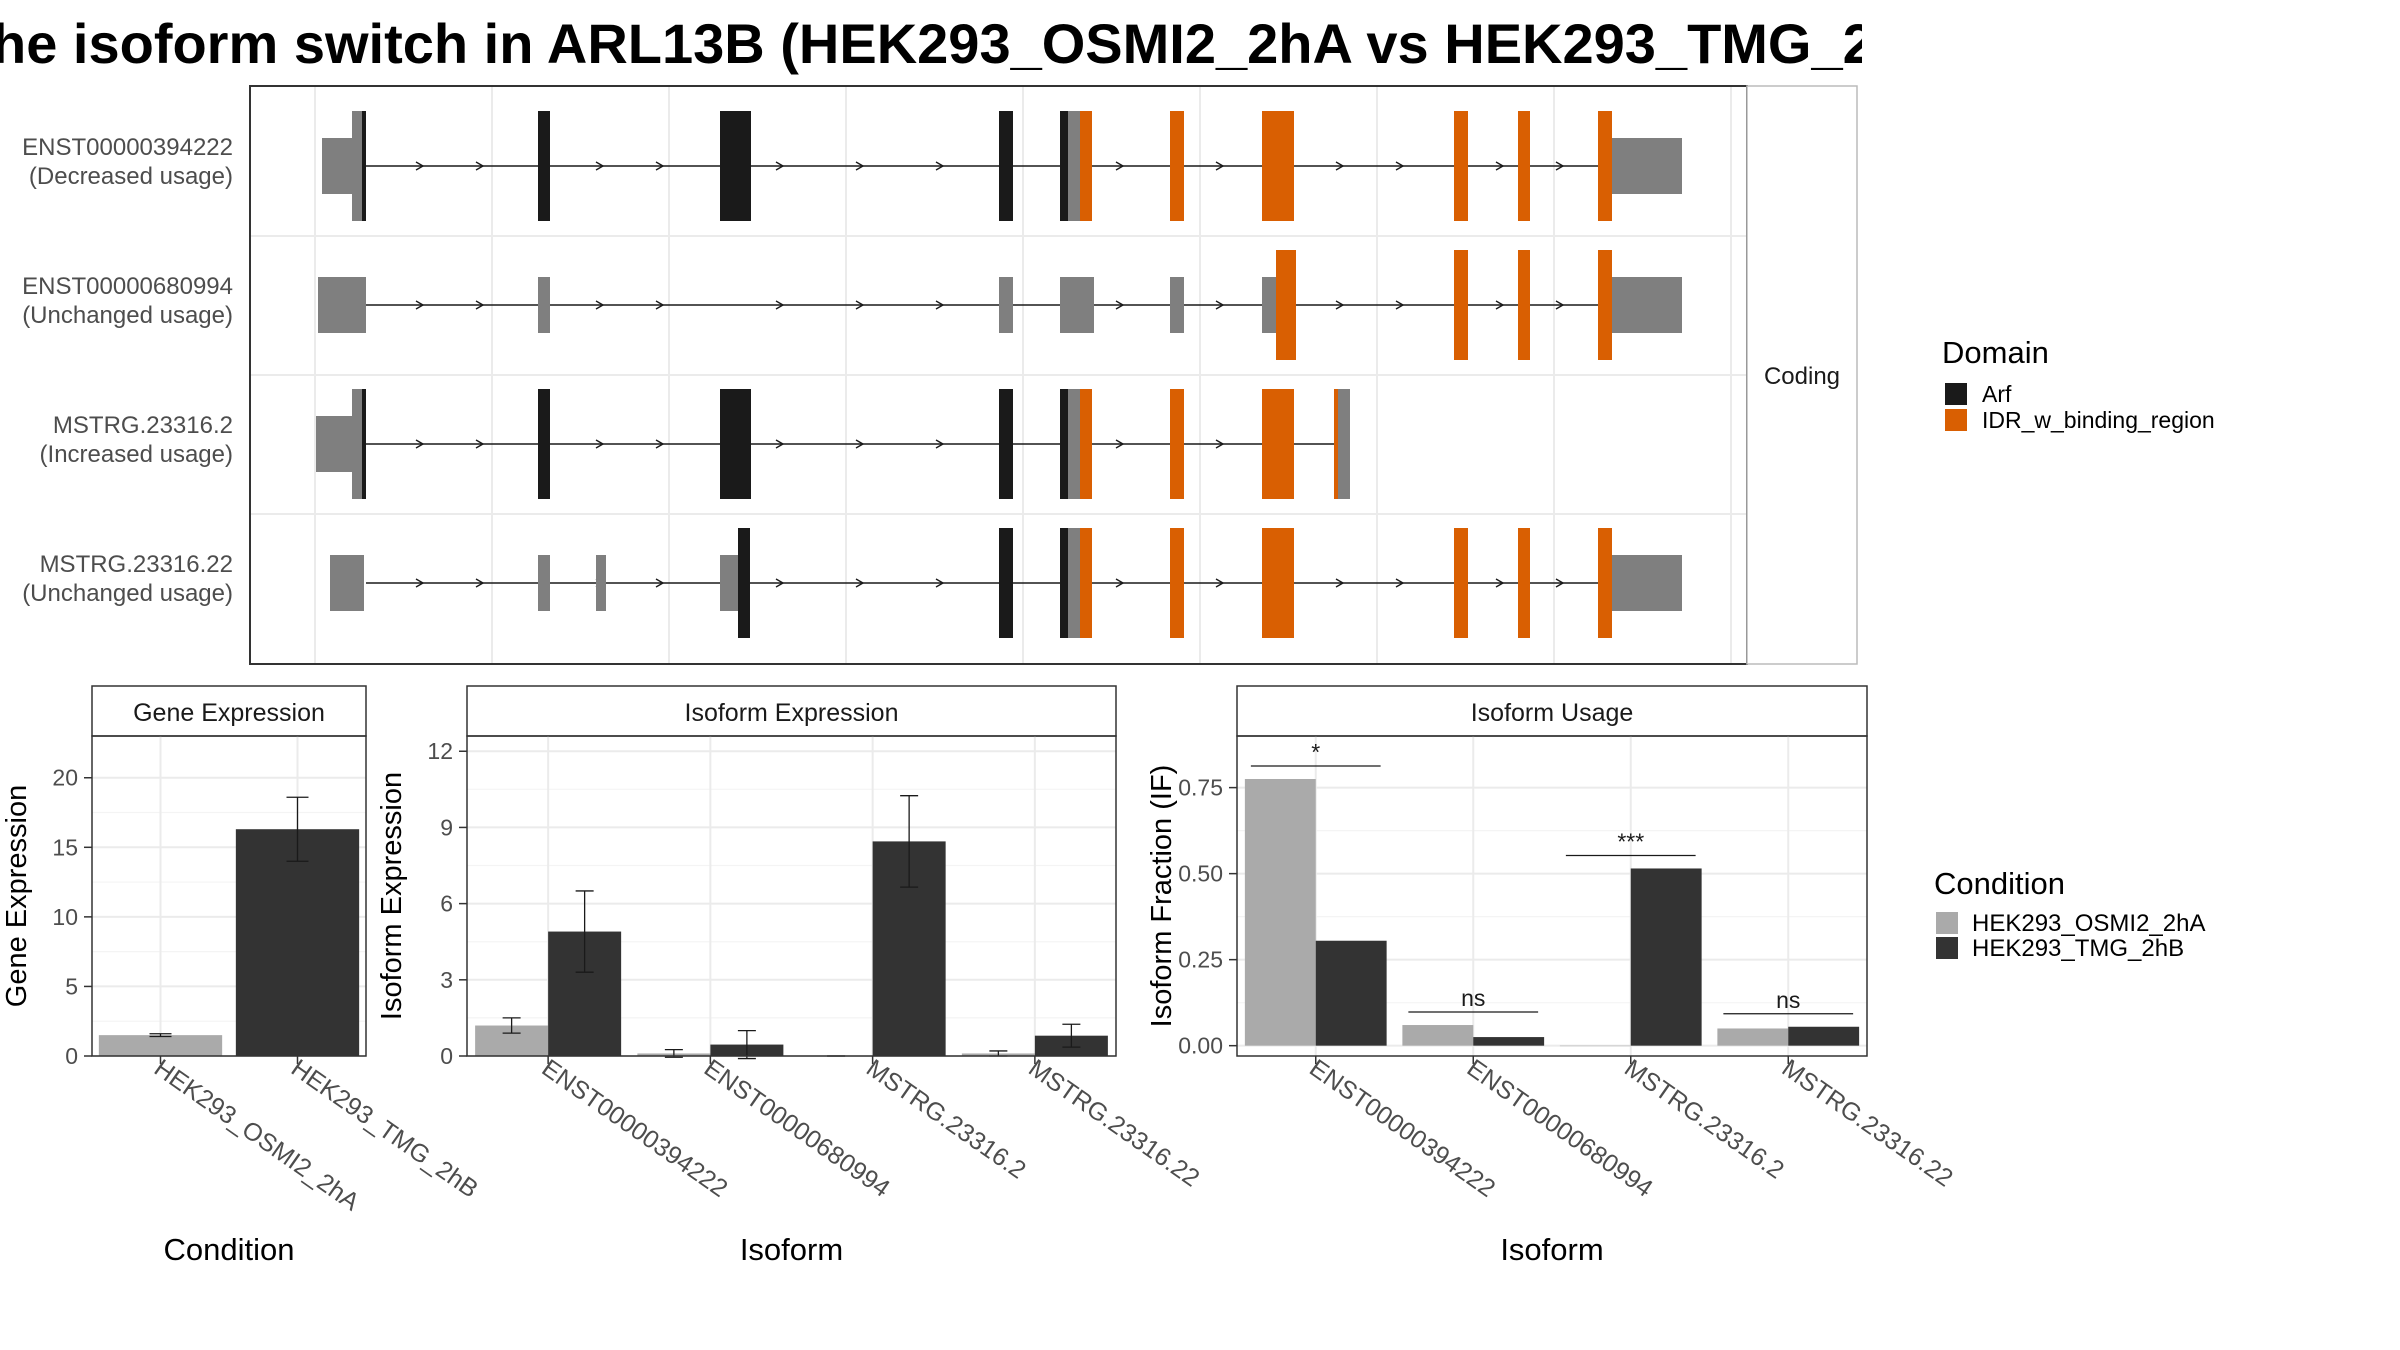 The width and height of the screenshot is (2400, 1350). I want to click on transcript-id-label: MSTRG.23316.2, so click(143, 425).